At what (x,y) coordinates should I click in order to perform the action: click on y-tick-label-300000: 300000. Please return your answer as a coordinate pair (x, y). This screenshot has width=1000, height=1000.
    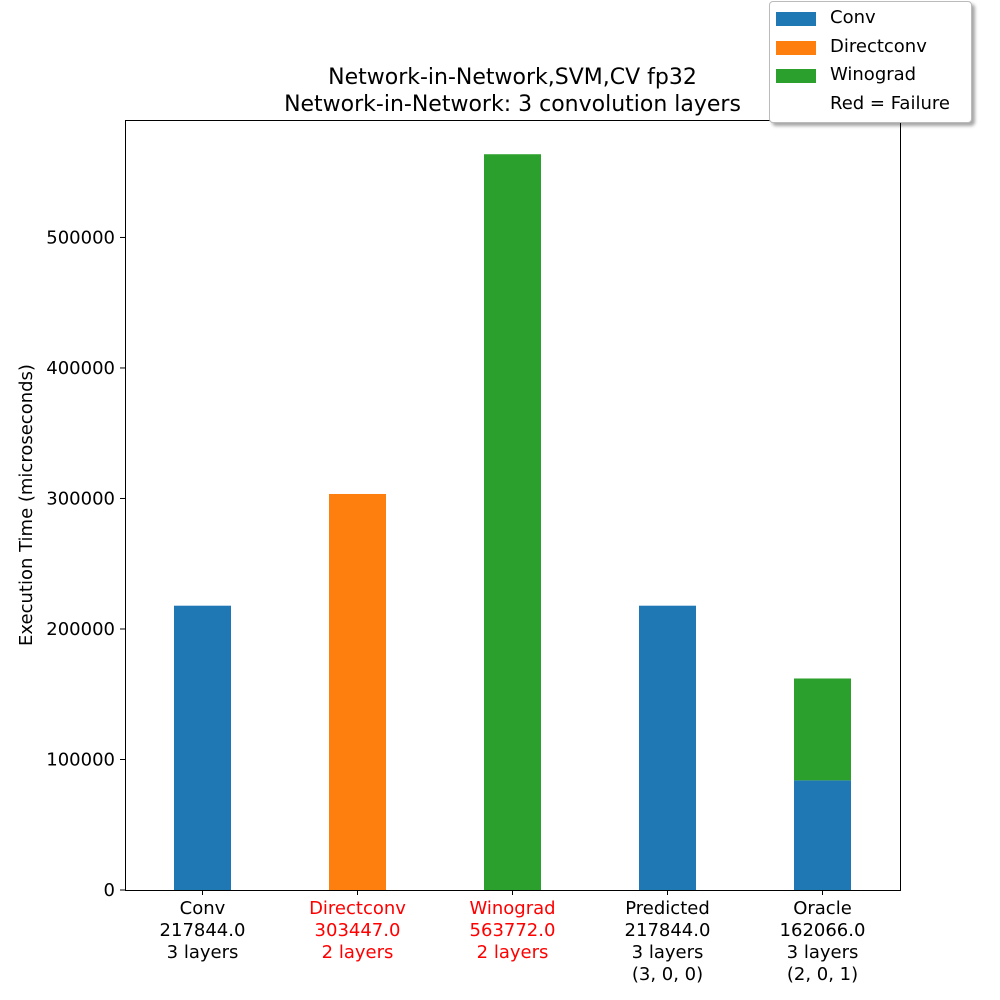
    Looking at the image, I should click on (80, 498).